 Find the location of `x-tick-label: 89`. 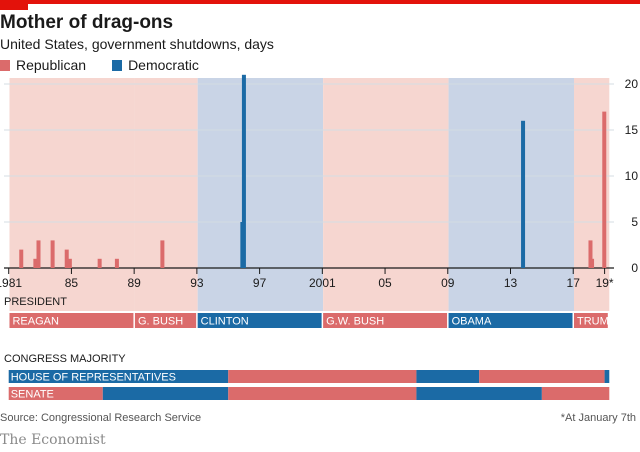

x-tick-label: 89 is located at coordinates (134, 283).